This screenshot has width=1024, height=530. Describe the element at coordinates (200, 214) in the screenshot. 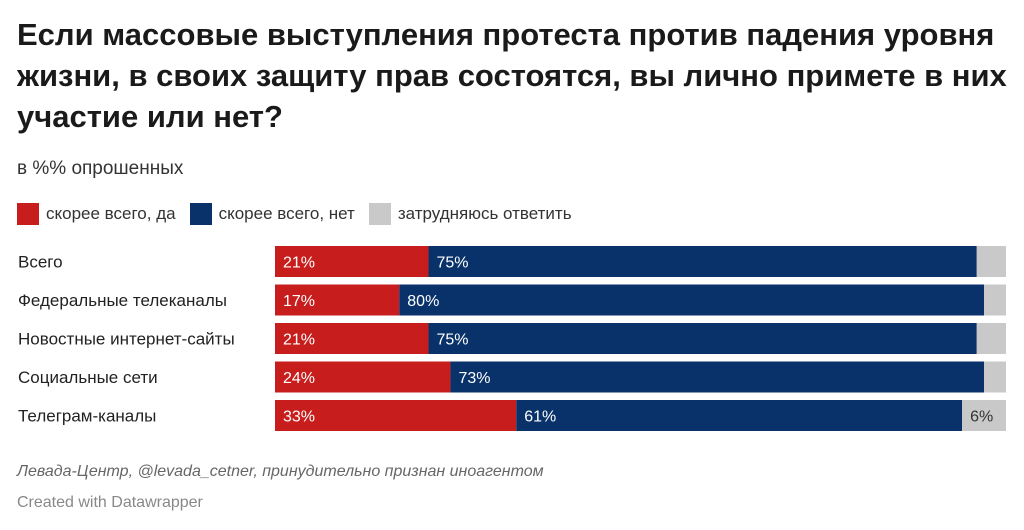

I see `legend-swatch-no` at that location.